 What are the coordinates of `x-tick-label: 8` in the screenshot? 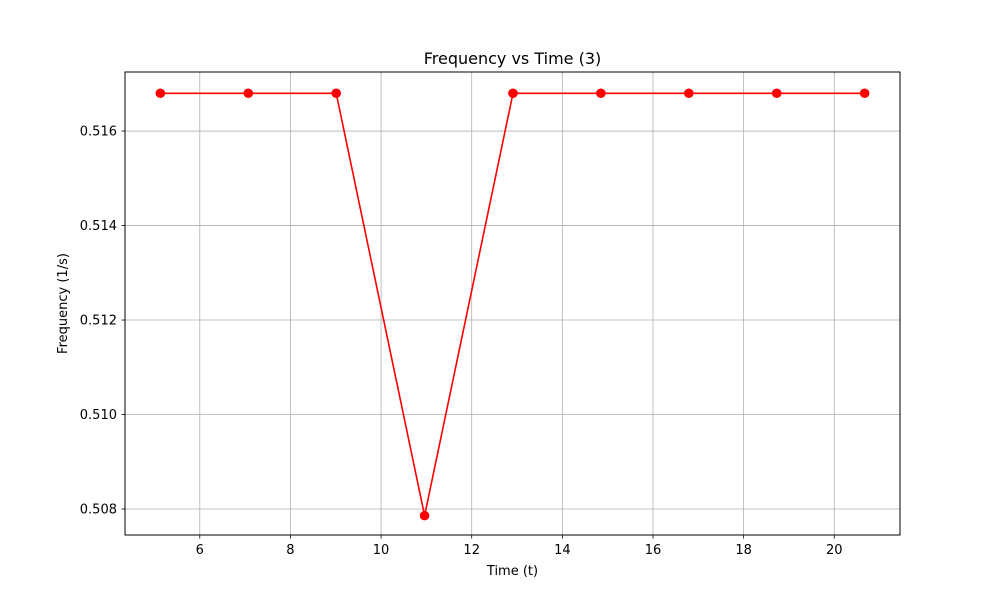 It's located at (290, 550).